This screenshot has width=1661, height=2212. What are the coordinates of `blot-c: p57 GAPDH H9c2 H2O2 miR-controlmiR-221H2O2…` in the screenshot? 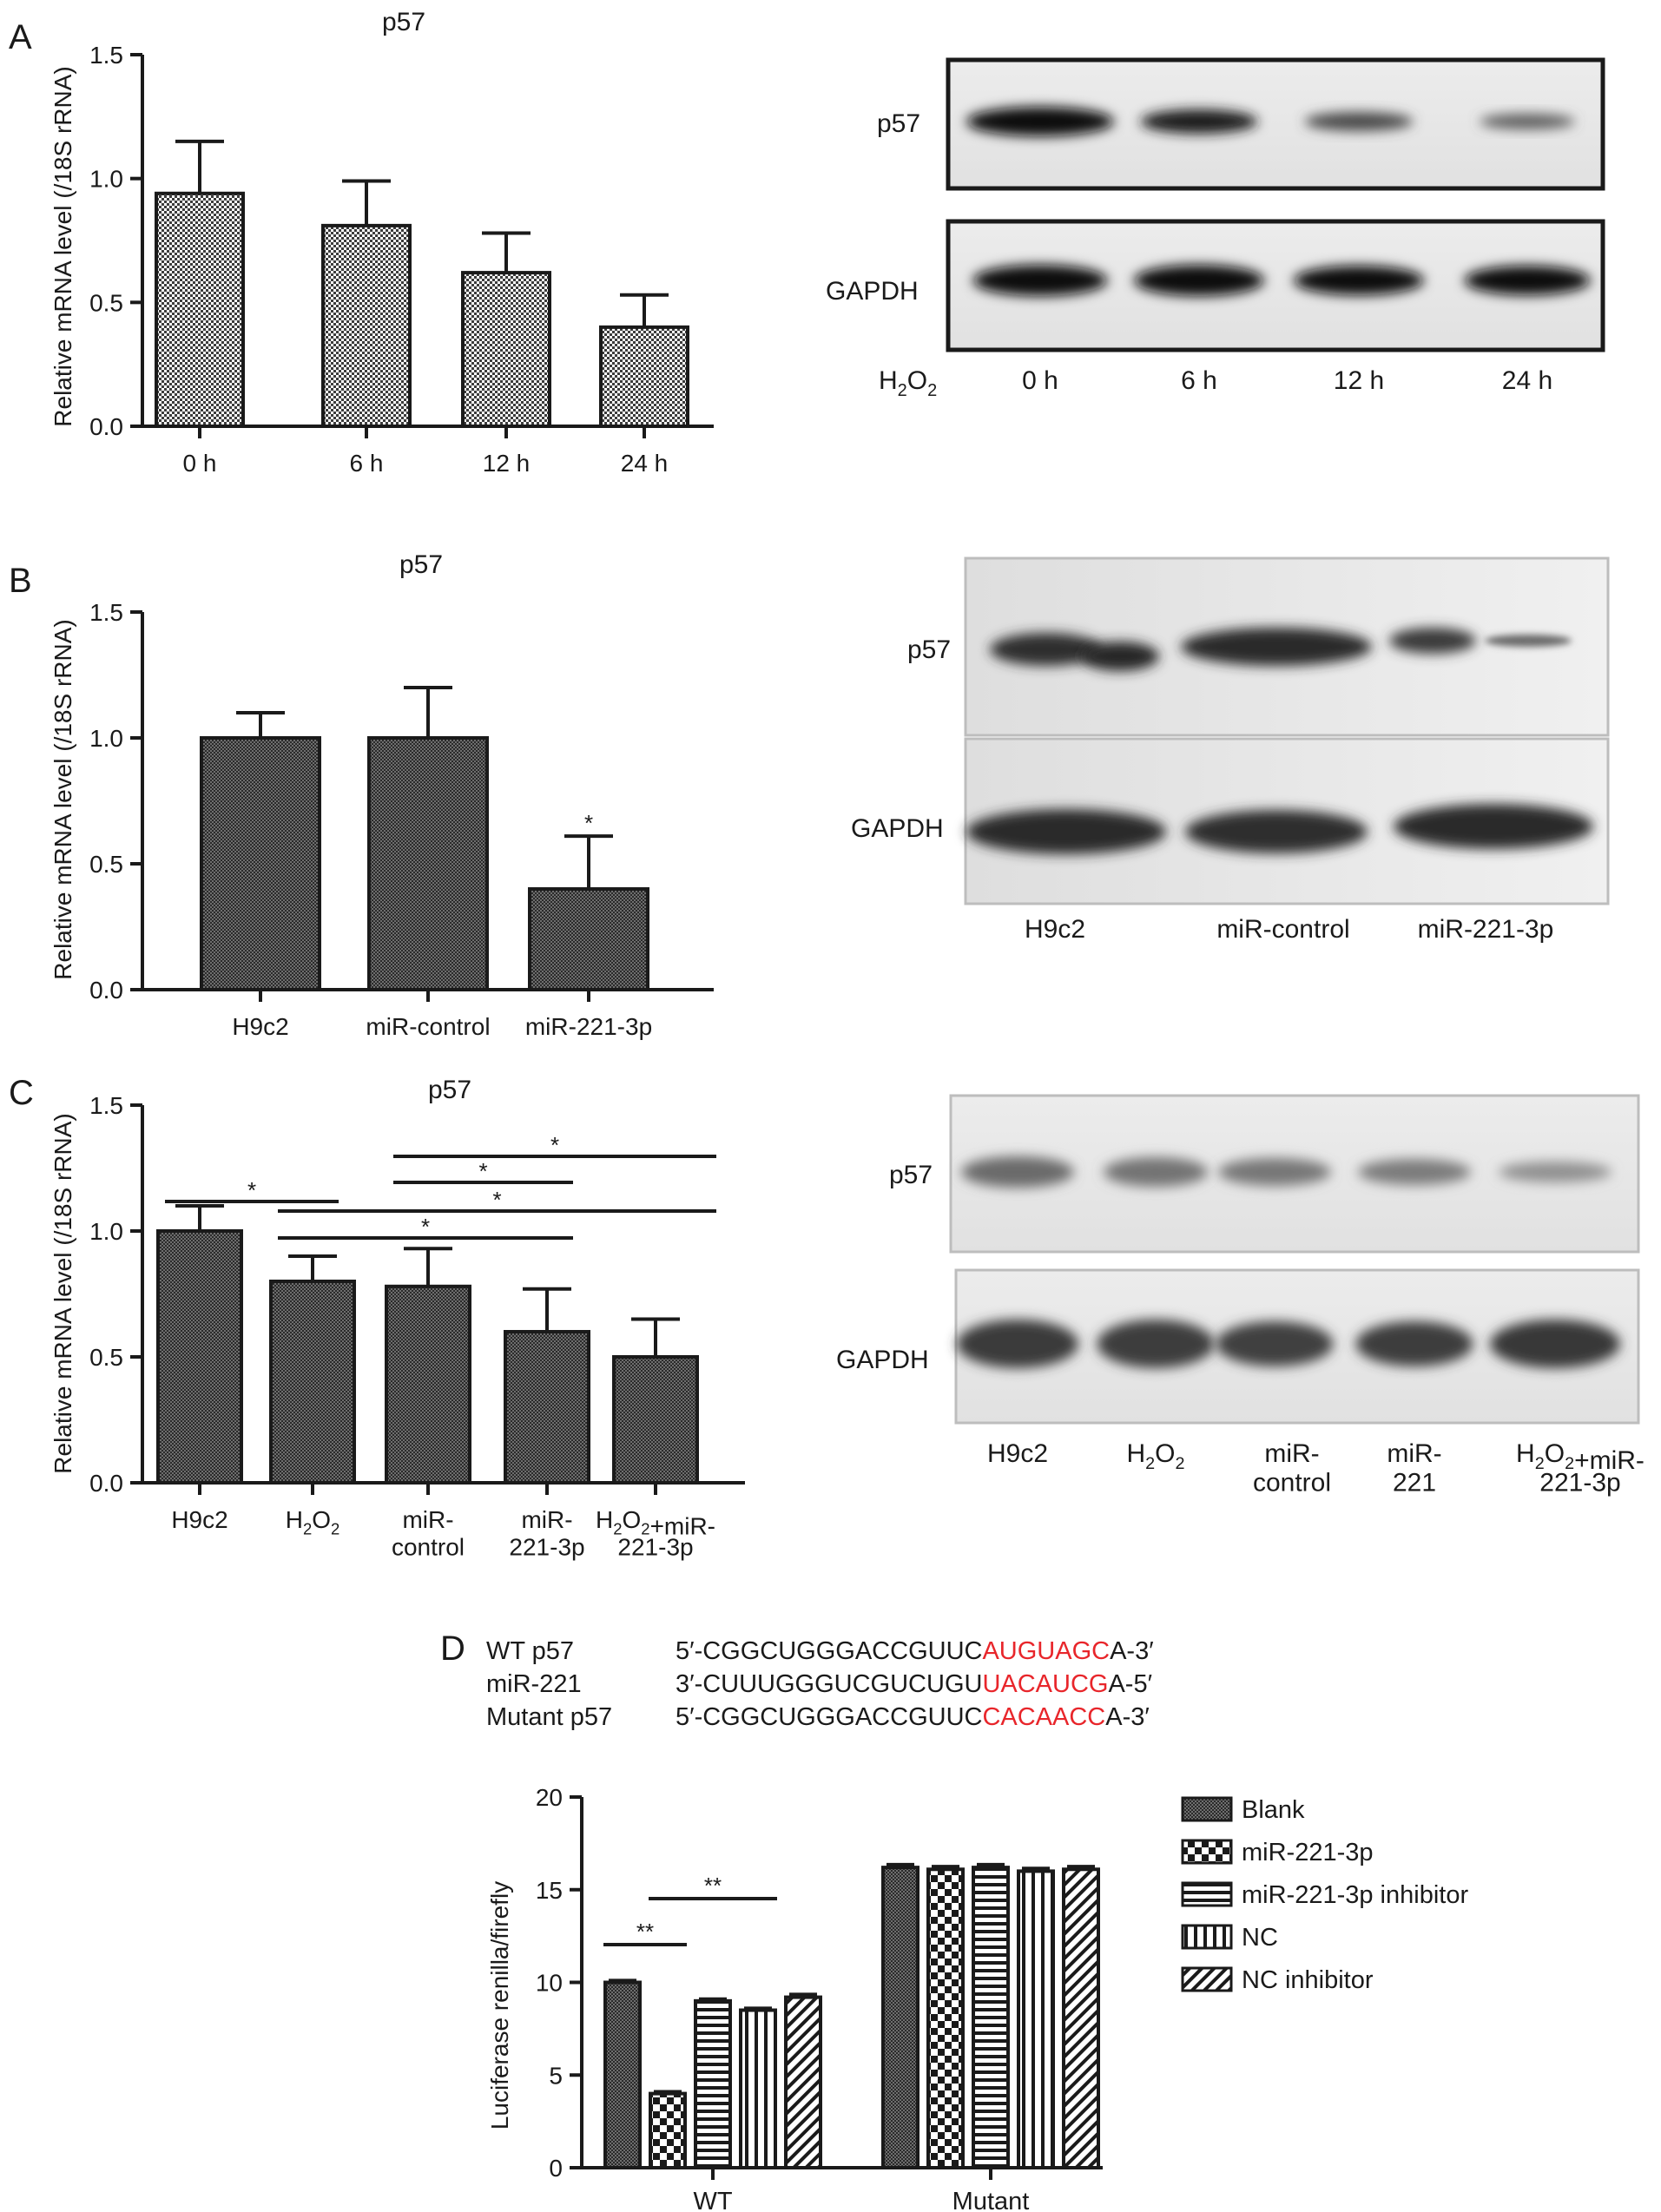 It's located at (1240, 1296).